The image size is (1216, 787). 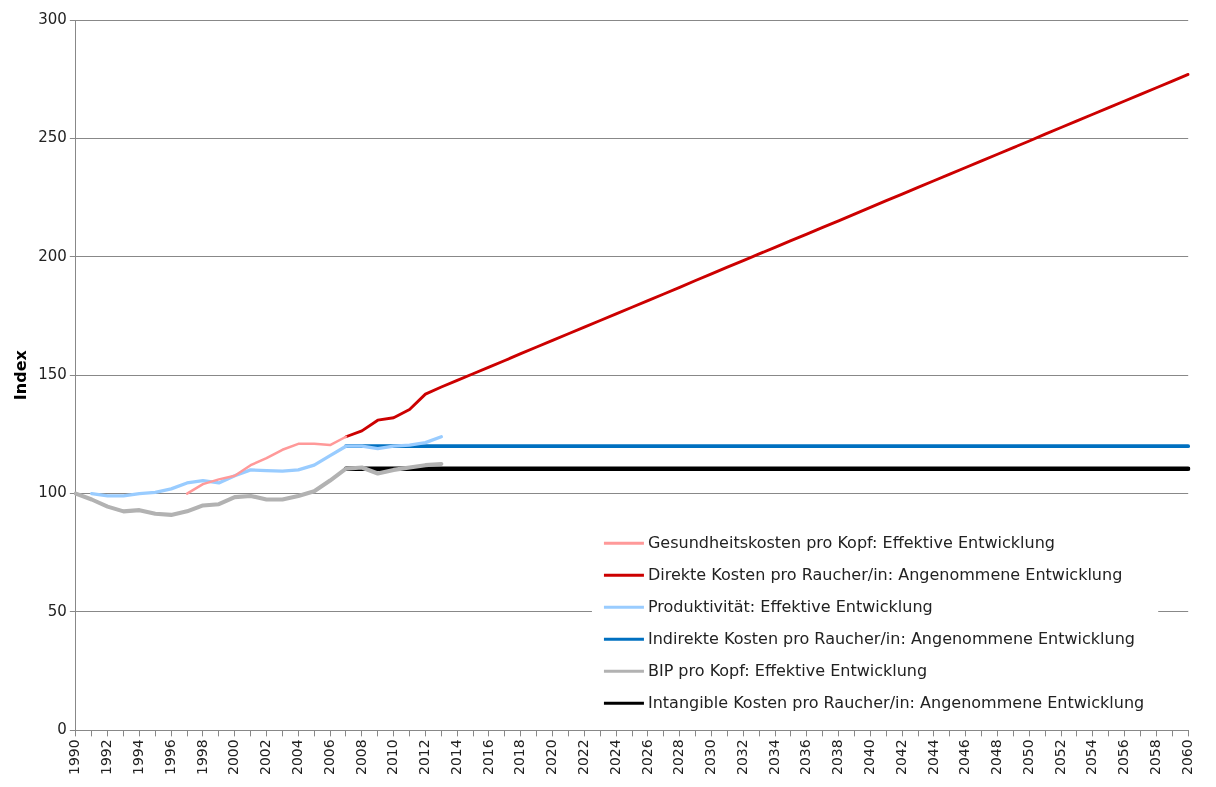 What do you see at coordinates (900, 757) in the screenshot?
I see `x-tick-label: 2042` at bounding box center [900, 757].